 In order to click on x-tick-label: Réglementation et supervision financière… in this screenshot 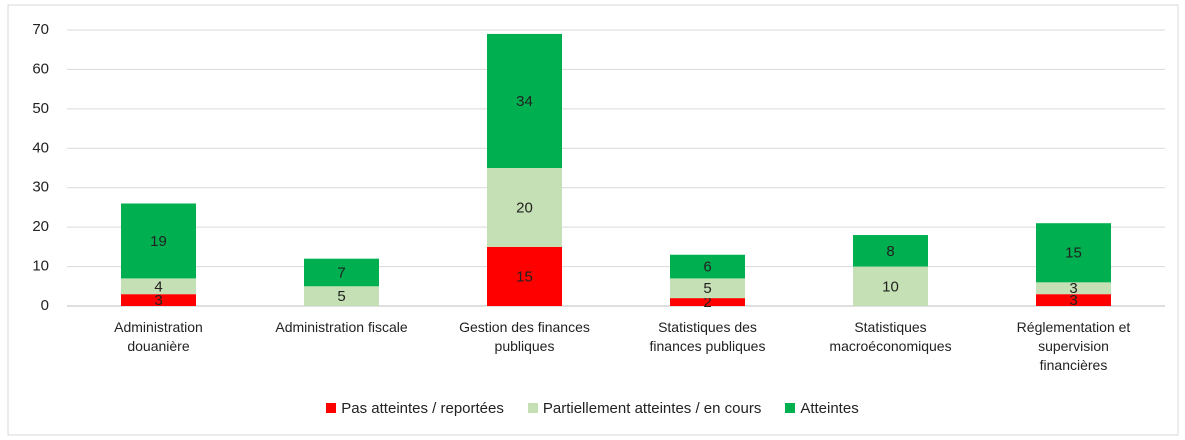, I will do `click(1073, 346)`.